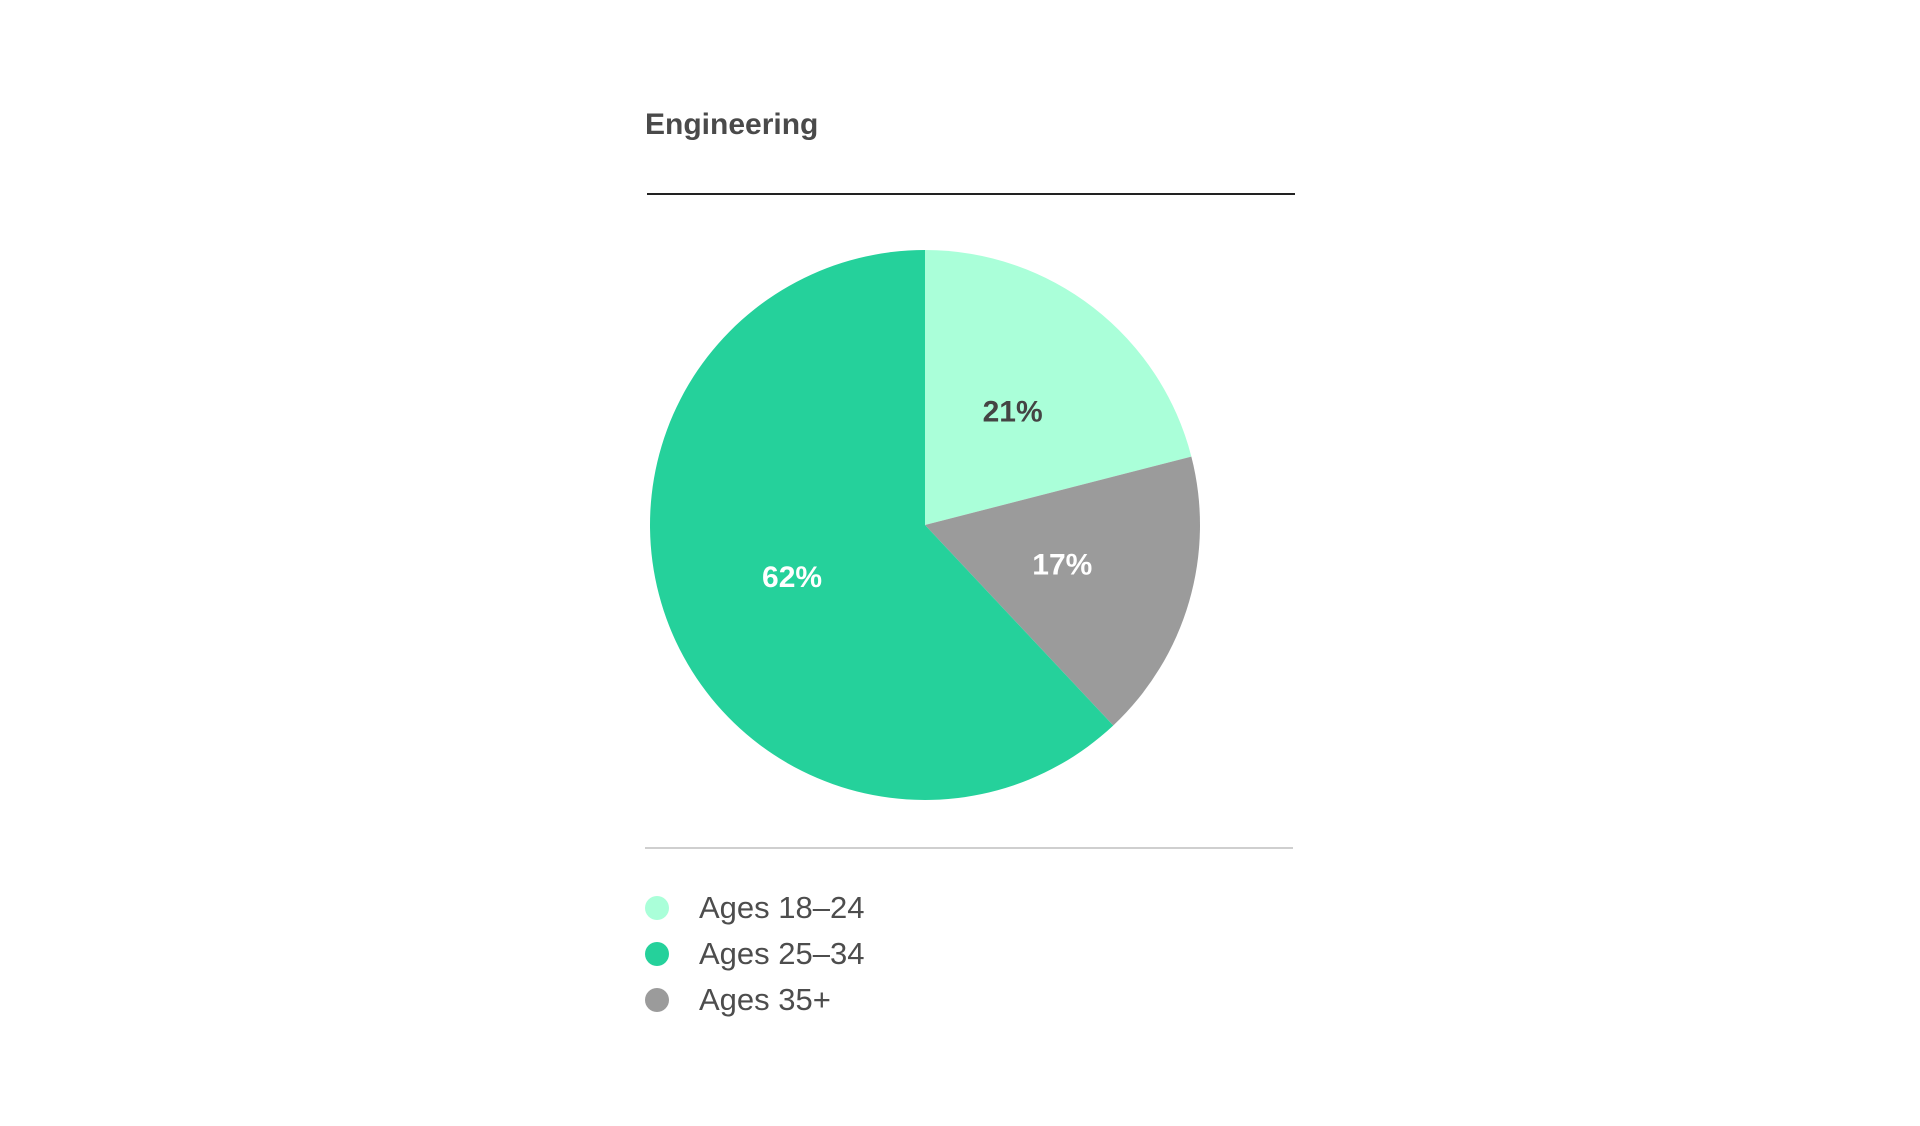 The width and height of the screenshot is (1920, 1126). Describe the element at coordinates (782, 953) in the screenshot. I see `legend-label: Ages 25–34` at that location.